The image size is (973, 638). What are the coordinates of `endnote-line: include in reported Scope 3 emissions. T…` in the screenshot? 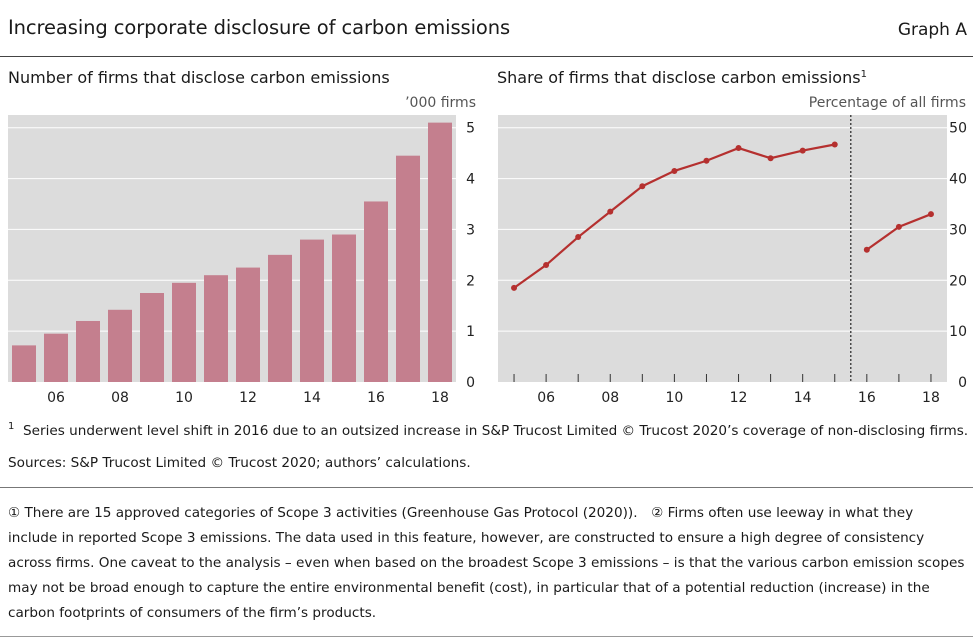 It's located at (466, 538).